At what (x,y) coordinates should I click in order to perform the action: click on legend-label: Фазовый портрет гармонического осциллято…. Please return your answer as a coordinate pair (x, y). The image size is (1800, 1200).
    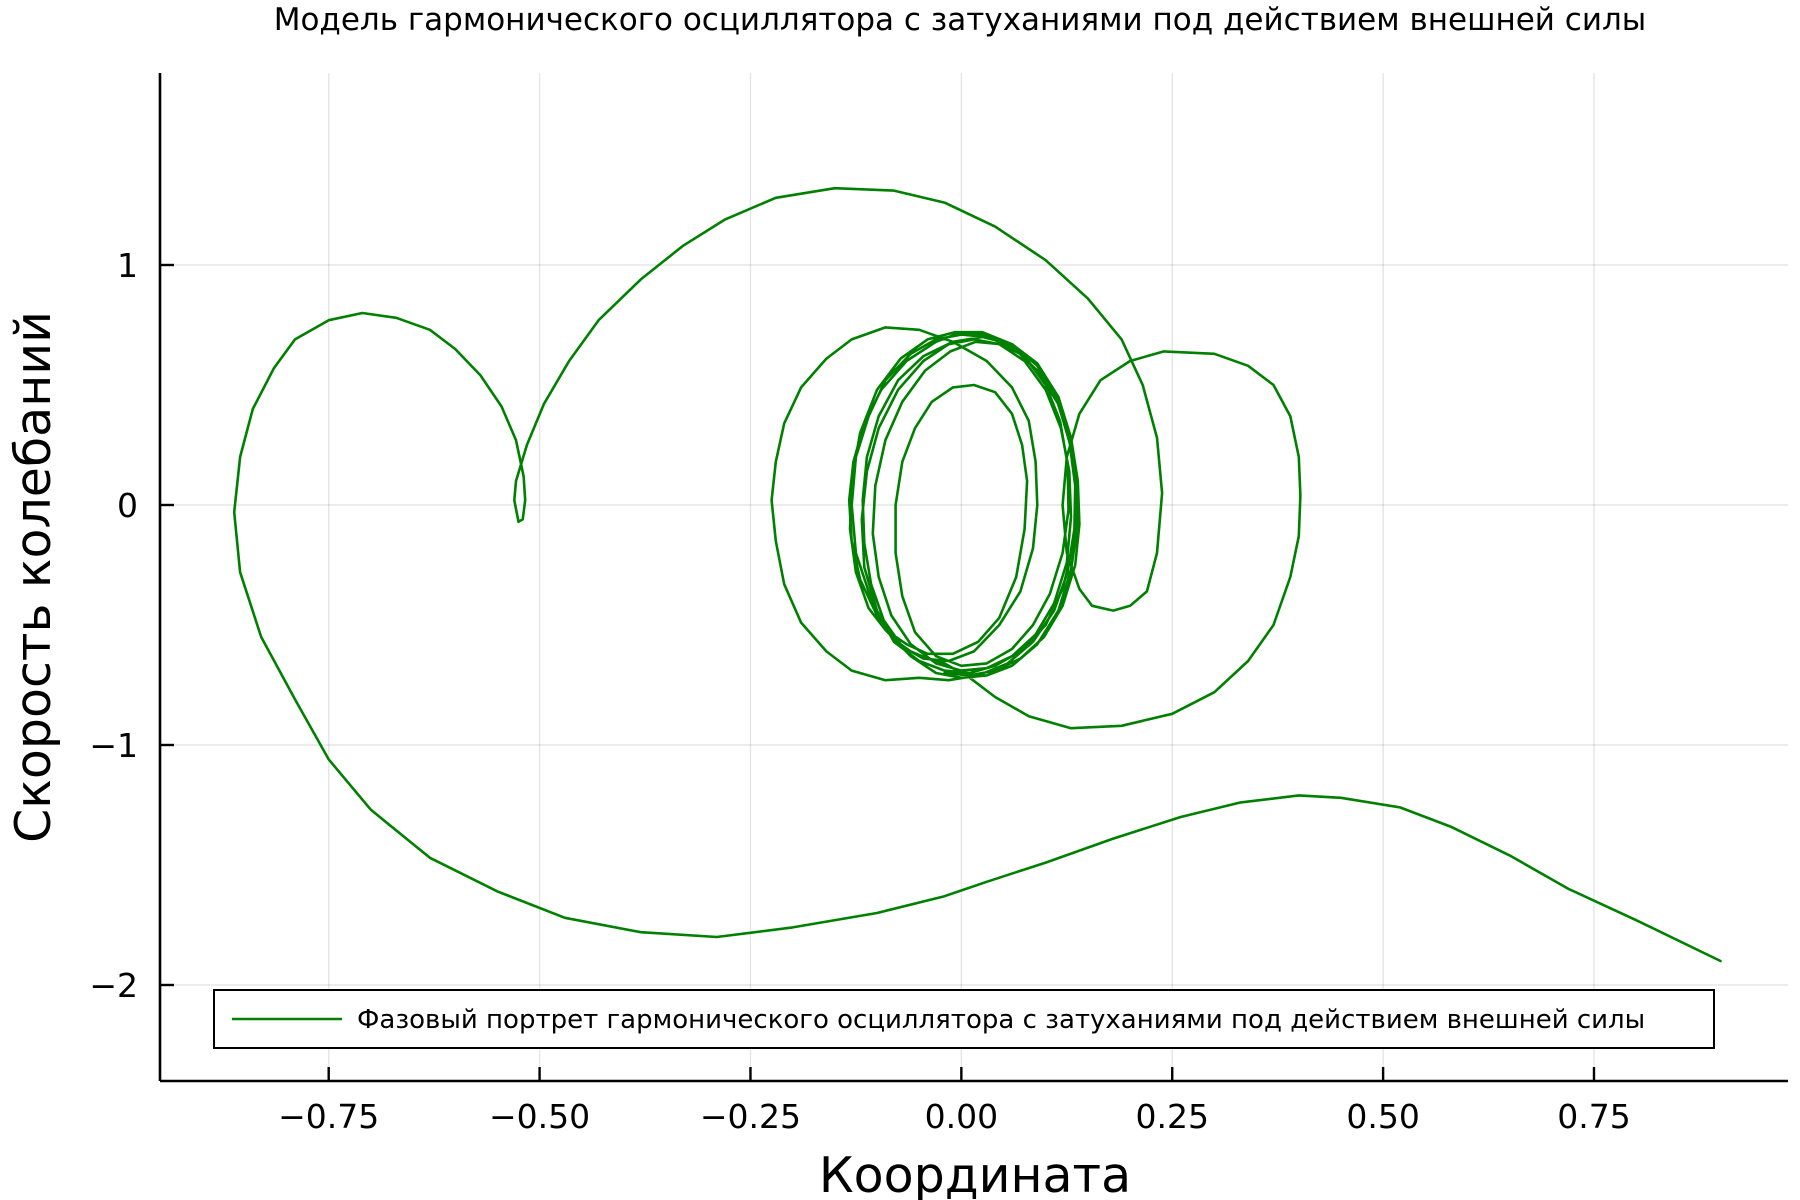
    Looking at the image, I should click on (1001, 1020).